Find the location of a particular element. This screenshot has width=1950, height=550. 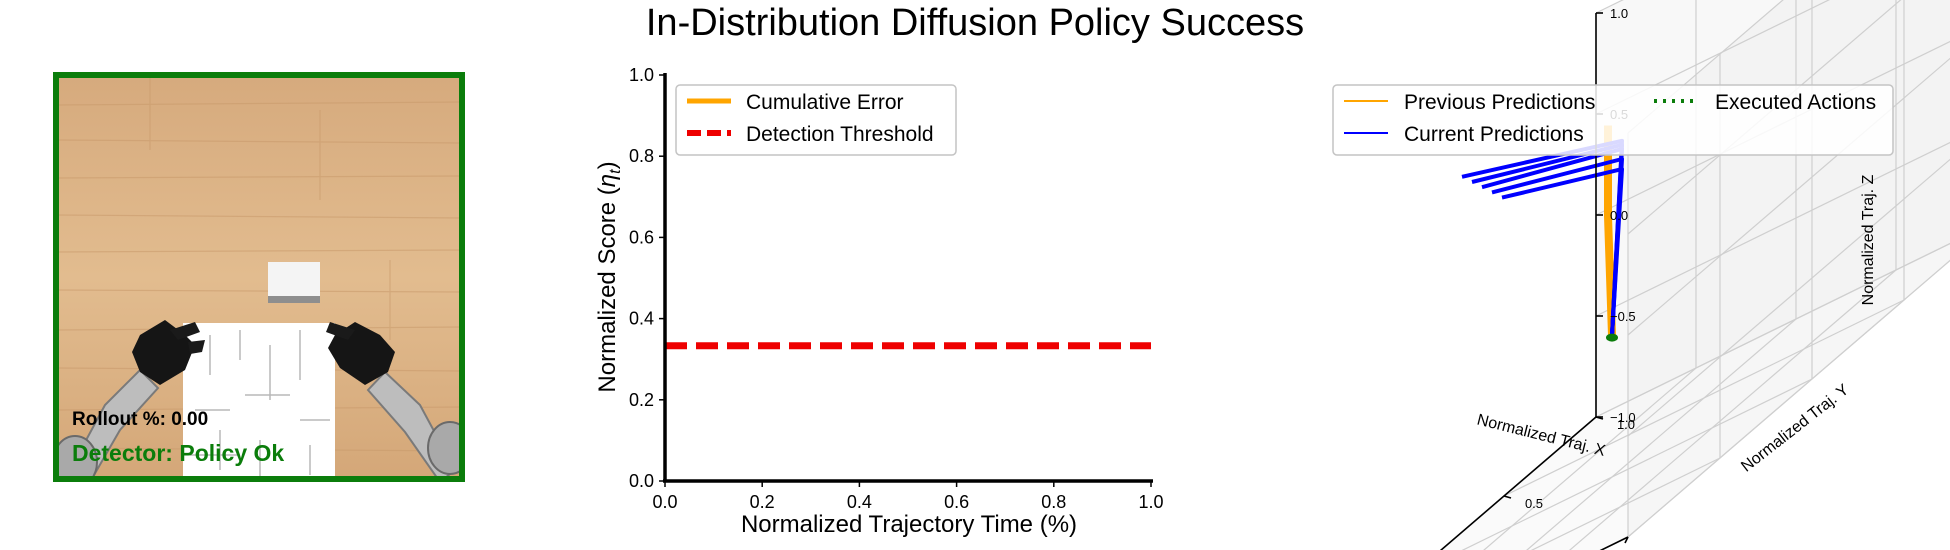

y-tick-label: 0.0 is located at coordinates (641, 481).